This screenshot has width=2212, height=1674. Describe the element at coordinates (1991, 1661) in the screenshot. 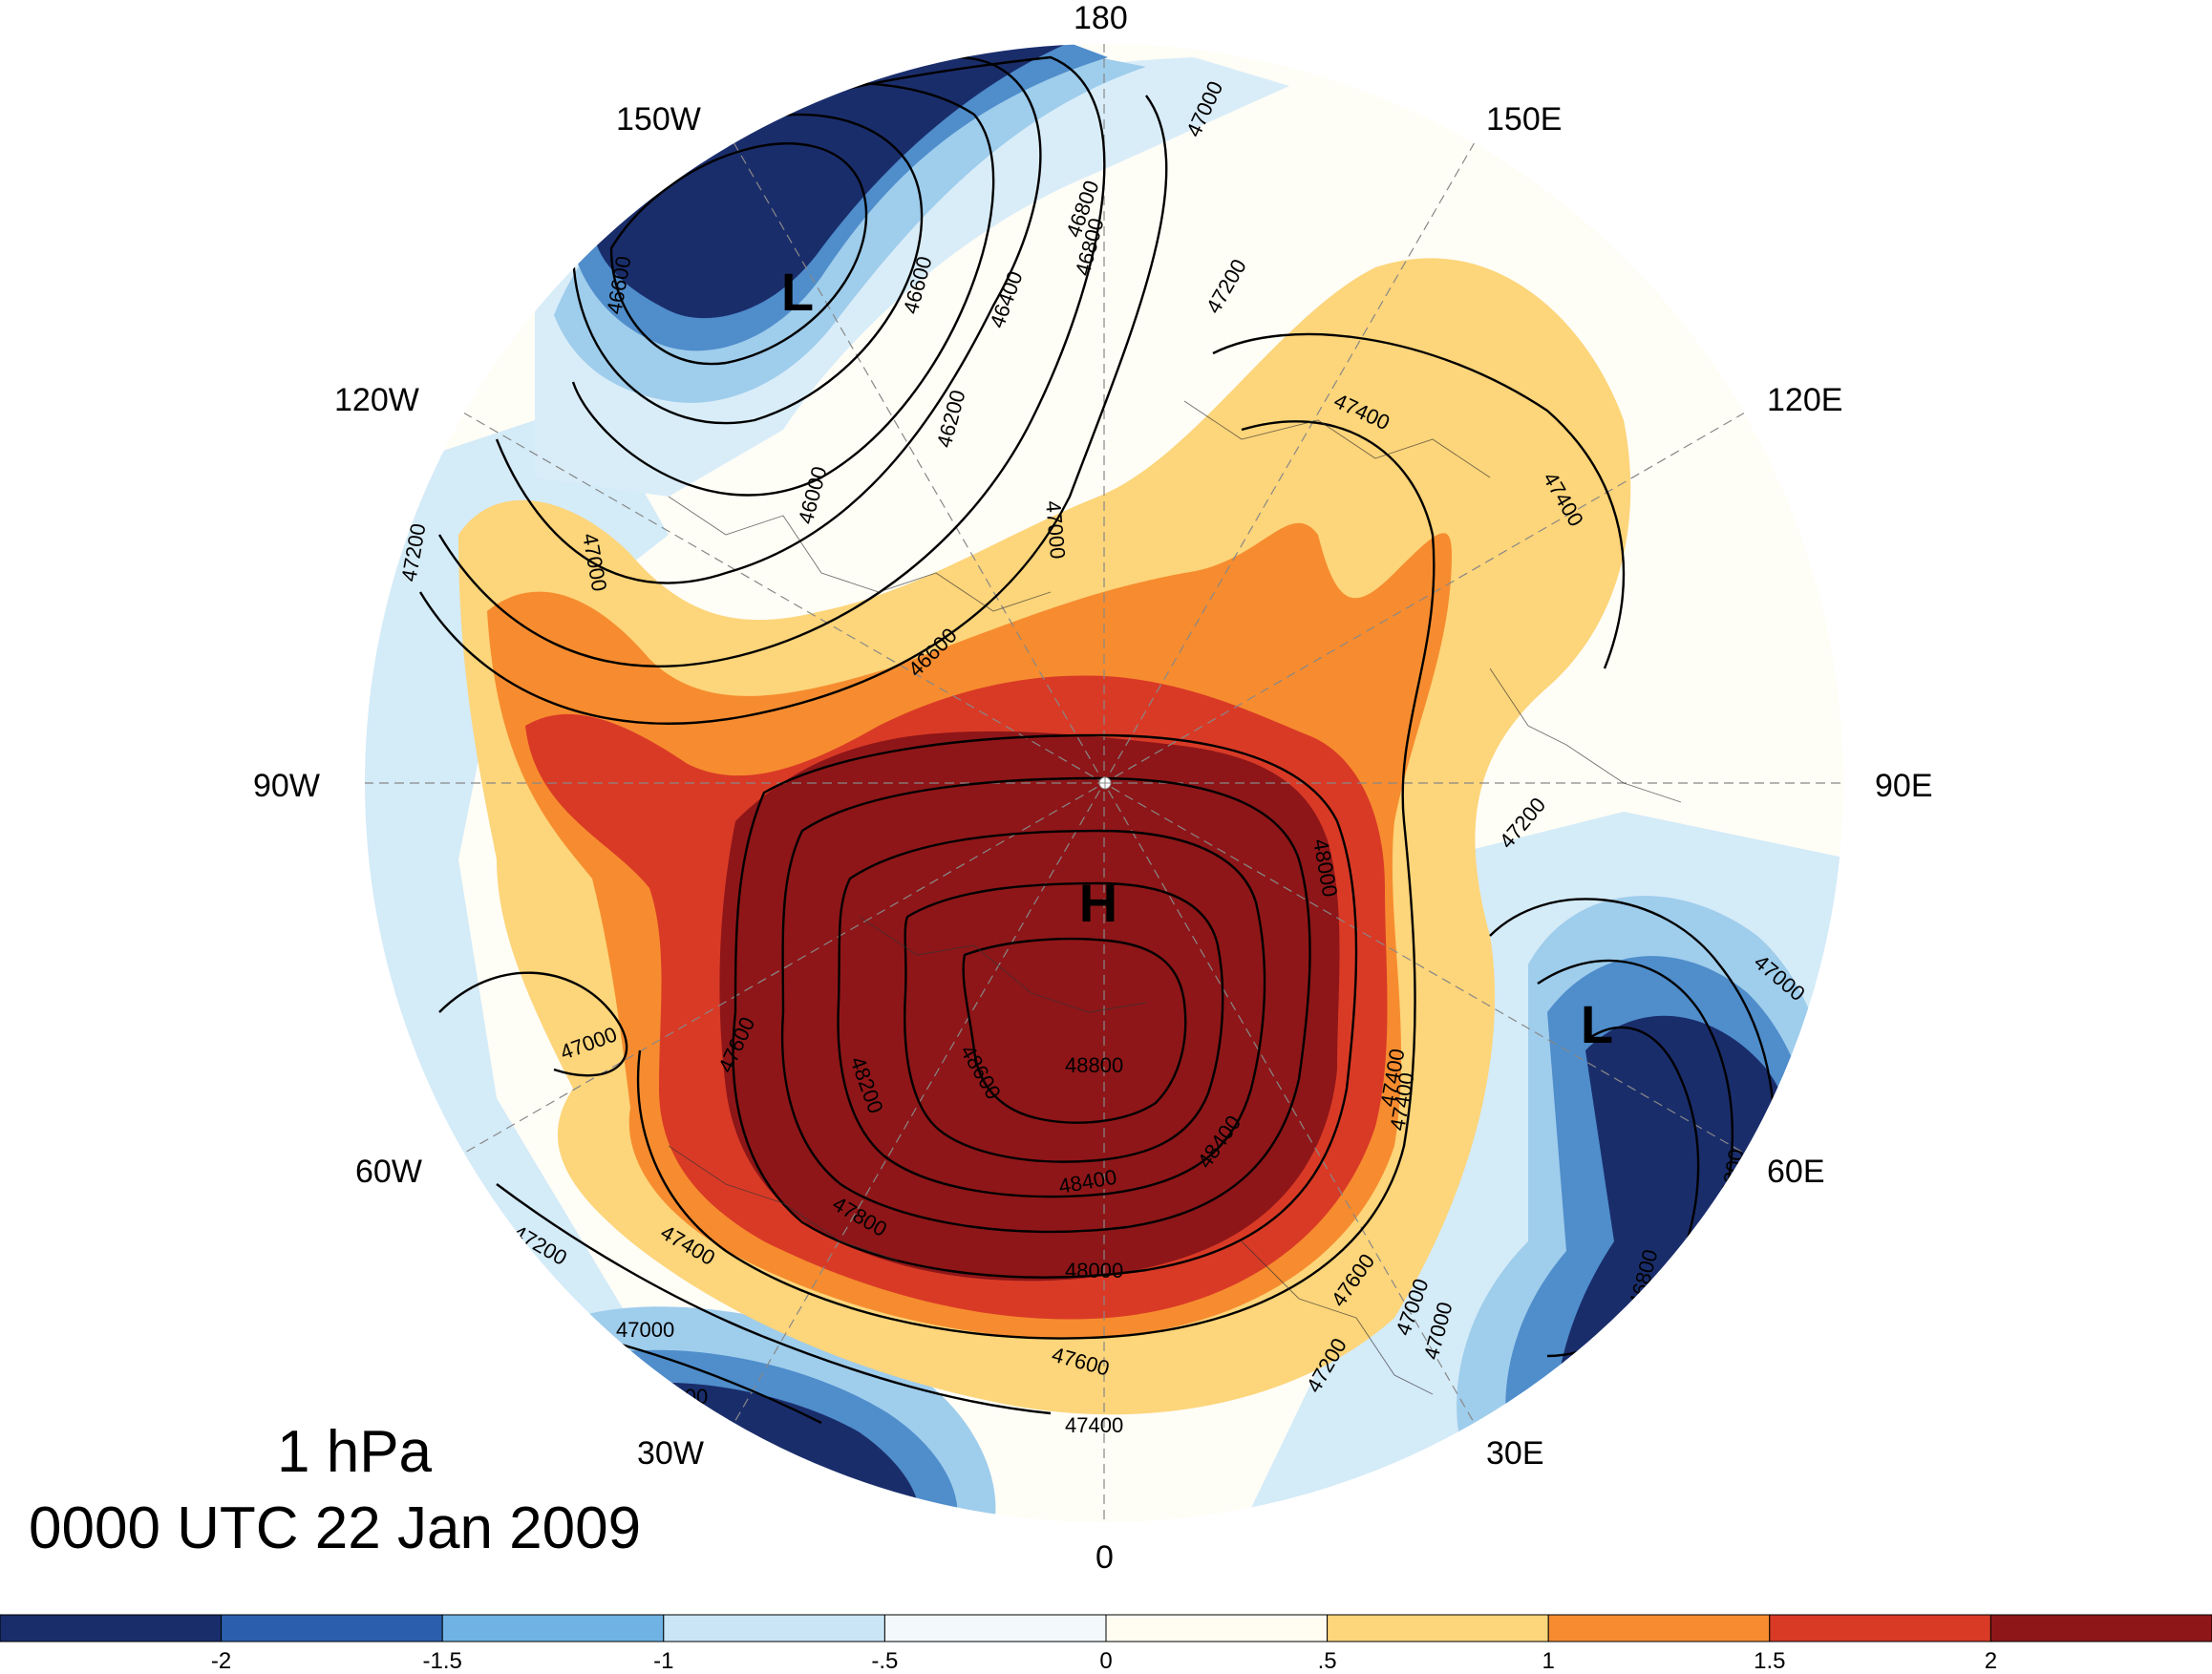

I see `colorbar-tick-label: 2` at that location.